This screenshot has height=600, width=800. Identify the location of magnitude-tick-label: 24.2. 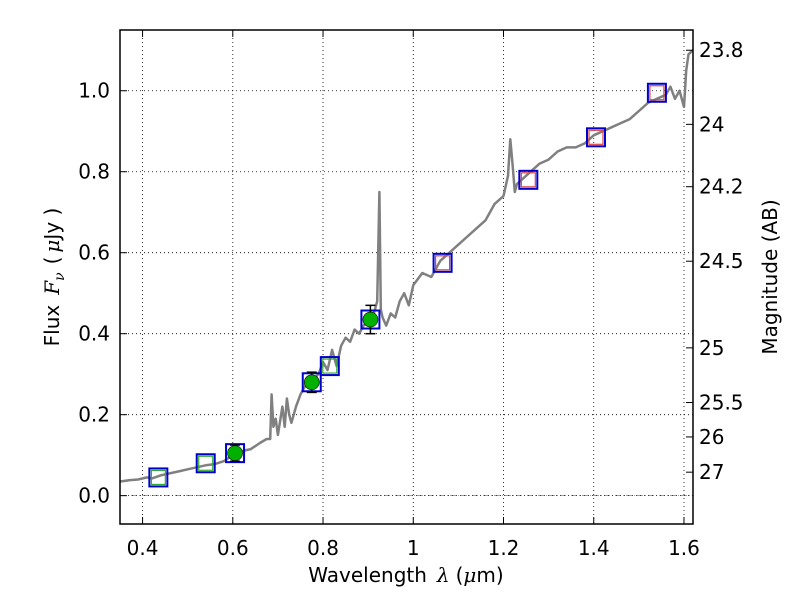
(721, 187).